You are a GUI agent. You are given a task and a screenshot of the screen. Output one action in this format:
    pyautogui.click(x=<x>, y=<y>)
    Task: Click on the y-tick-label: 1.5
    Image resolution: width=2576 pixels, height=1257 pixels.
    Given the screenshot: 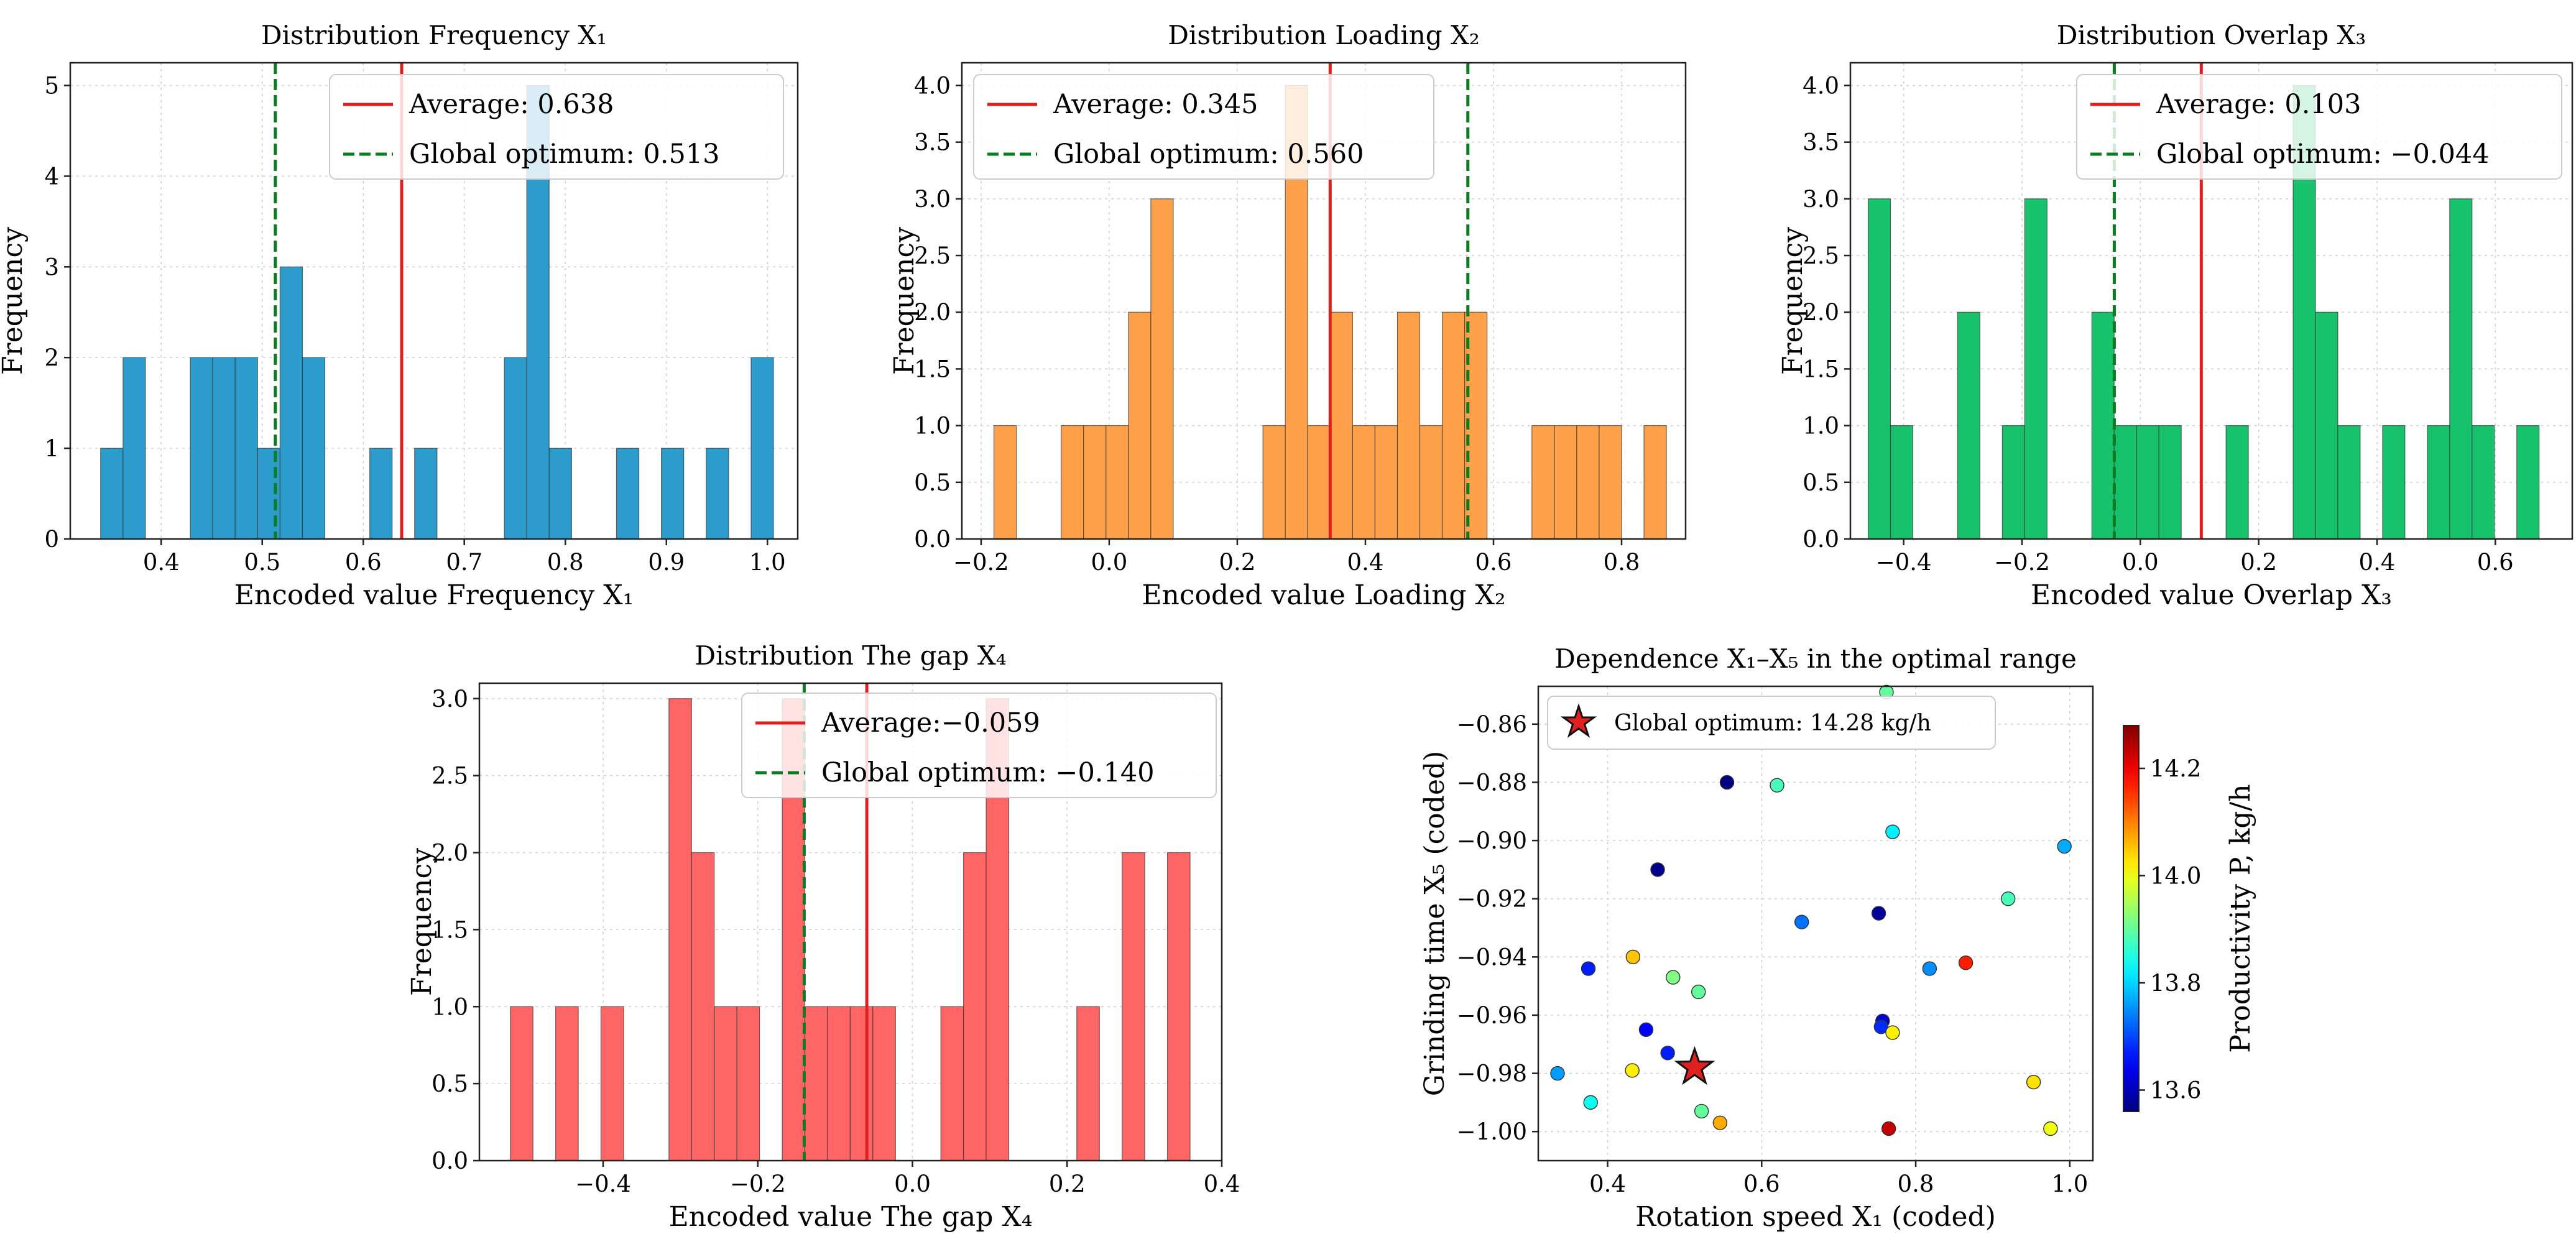 What is the action you would take?
    pyautogui.click(x=450, y=929)
    